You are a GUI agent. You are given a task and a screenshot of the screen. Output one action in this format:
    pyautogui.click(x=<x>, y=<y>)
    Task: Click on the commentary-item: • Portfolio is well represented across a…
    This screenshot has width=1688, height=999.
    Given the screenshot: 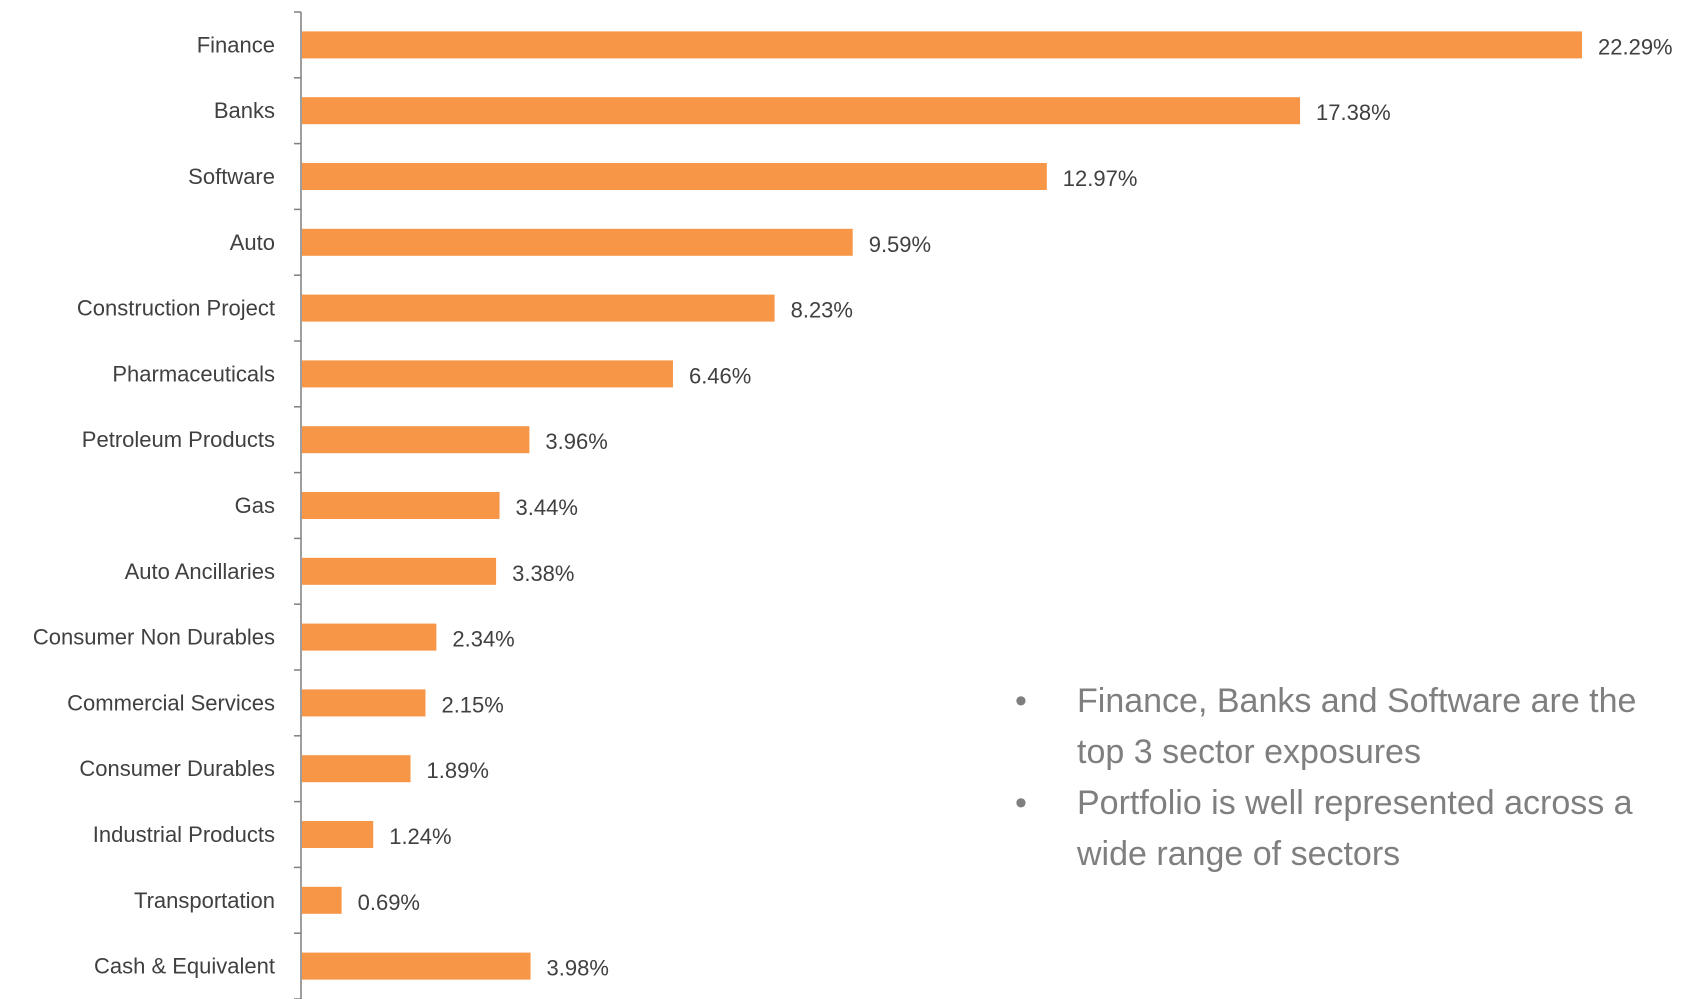 What is the action you would take?
    pyautogui.click(x=1345, y=829)
    